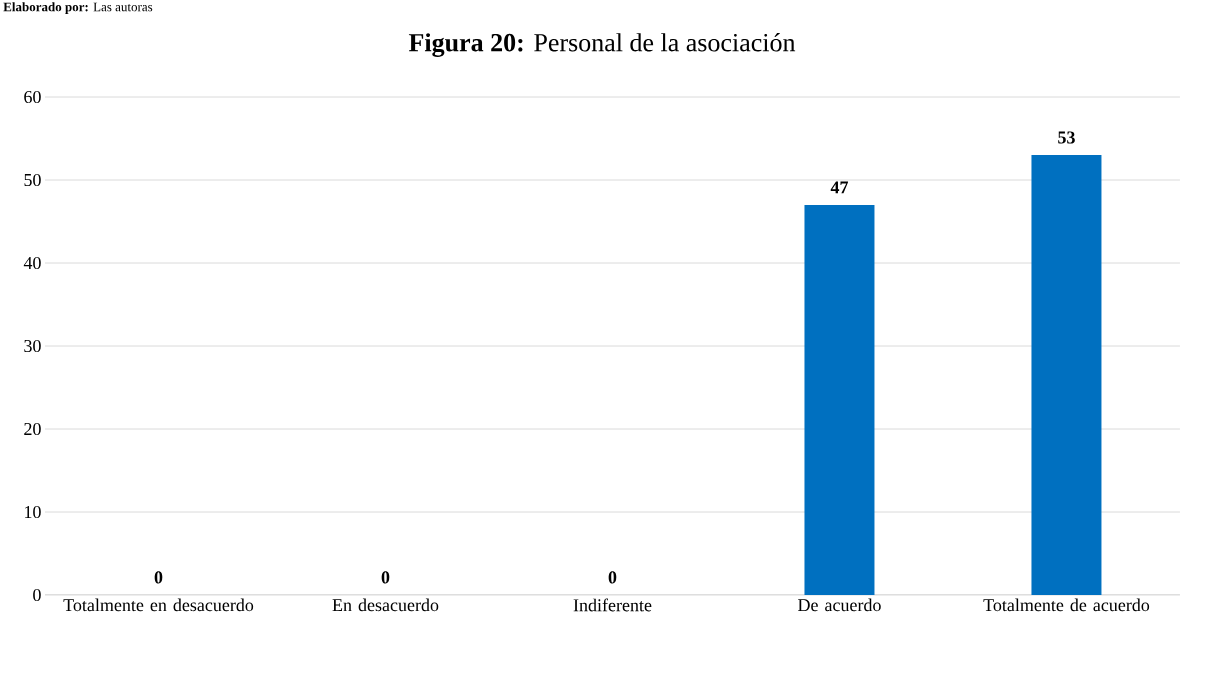  Describe the element at coordinates (839, 187) in the screenshot. I see `data-label: 47` at that location.